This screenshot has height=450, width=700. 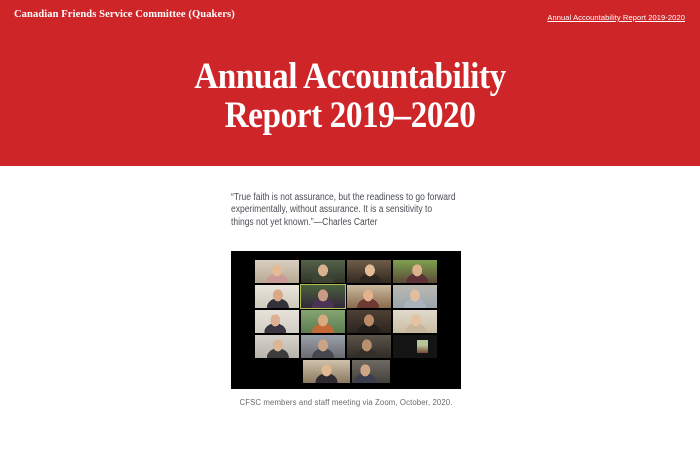 I want to click on page-title-line1: Annual Accountability, so click(x=350, y=76).